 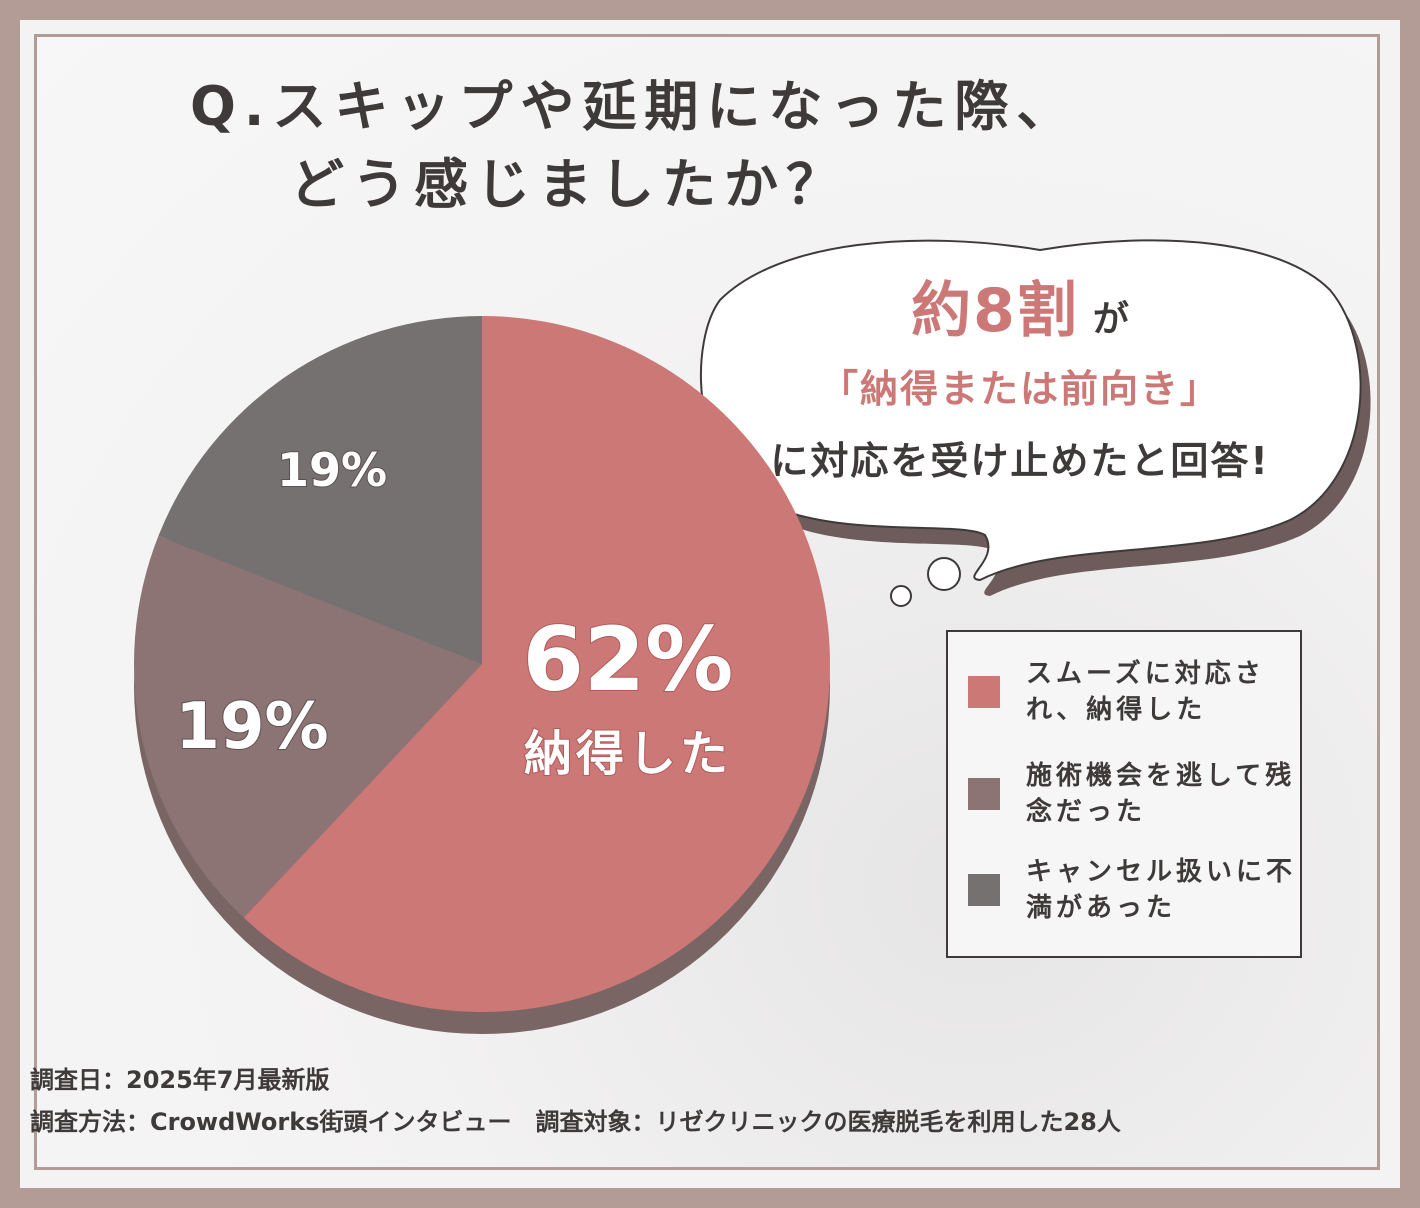 What do you see at coordinates (569, 184) in the screenshot?
I see `chart-title-line2: どう感じましたか？` at bounding box center [569, 184].